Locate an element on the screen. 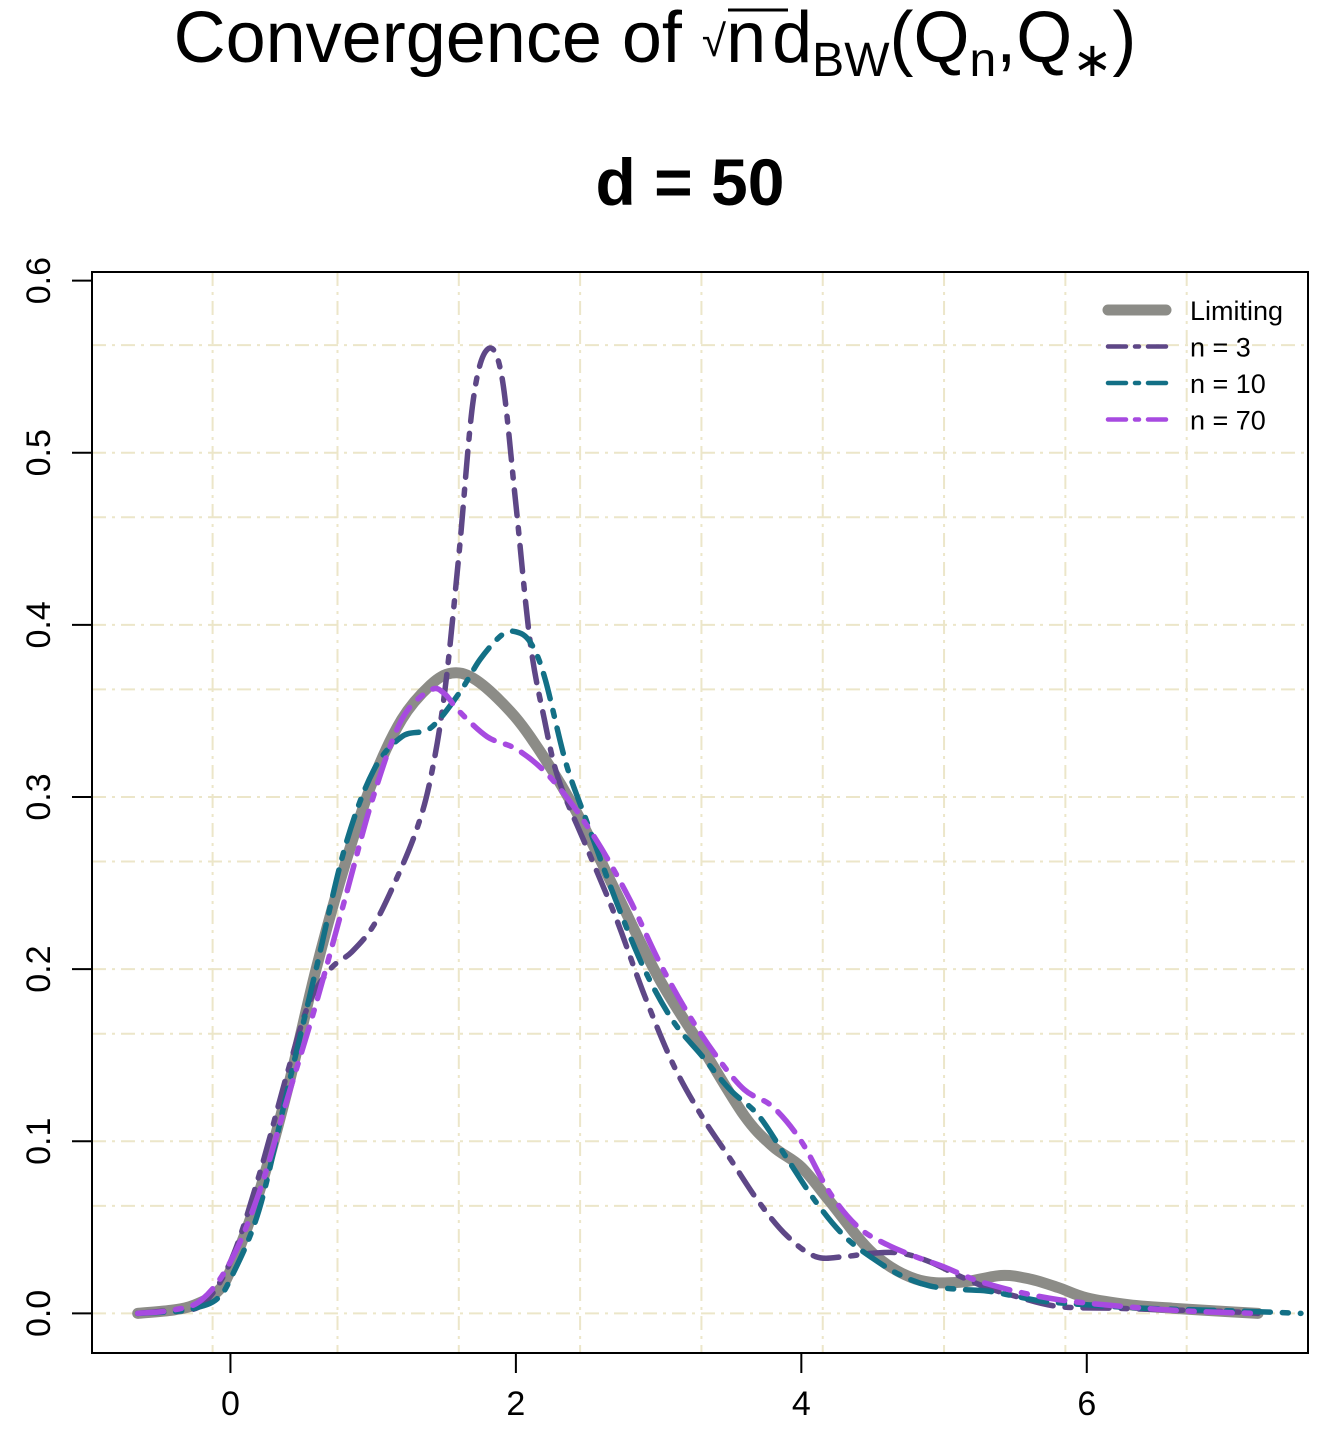 The height and width of the screenshot is (1453, 1324). q1-subscript: n is located at coordinates (982, 60).